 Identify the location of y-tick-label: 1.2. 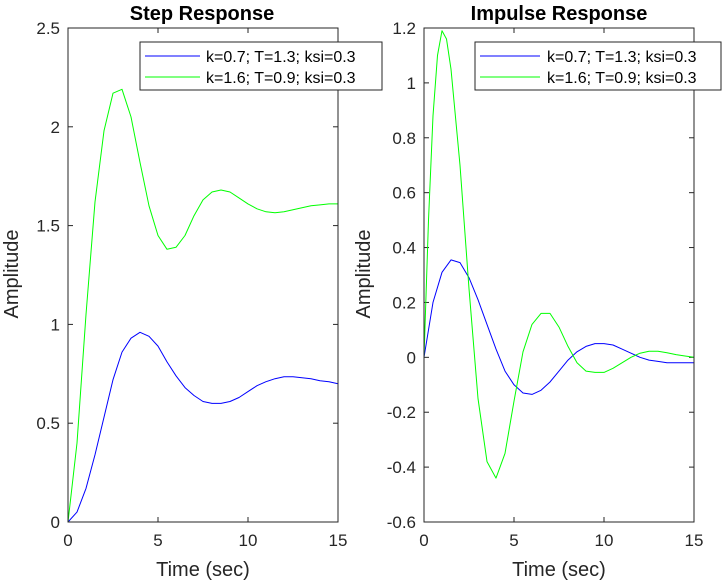
(404, 28).